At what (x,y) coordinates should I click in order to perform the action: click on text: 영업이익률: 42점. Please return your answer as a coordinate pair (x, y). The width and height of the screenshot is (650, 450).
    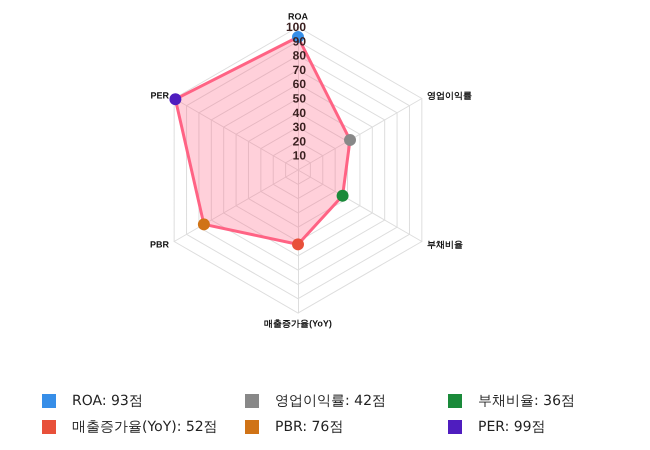
    Looking at the image, I should click on (330, 401).